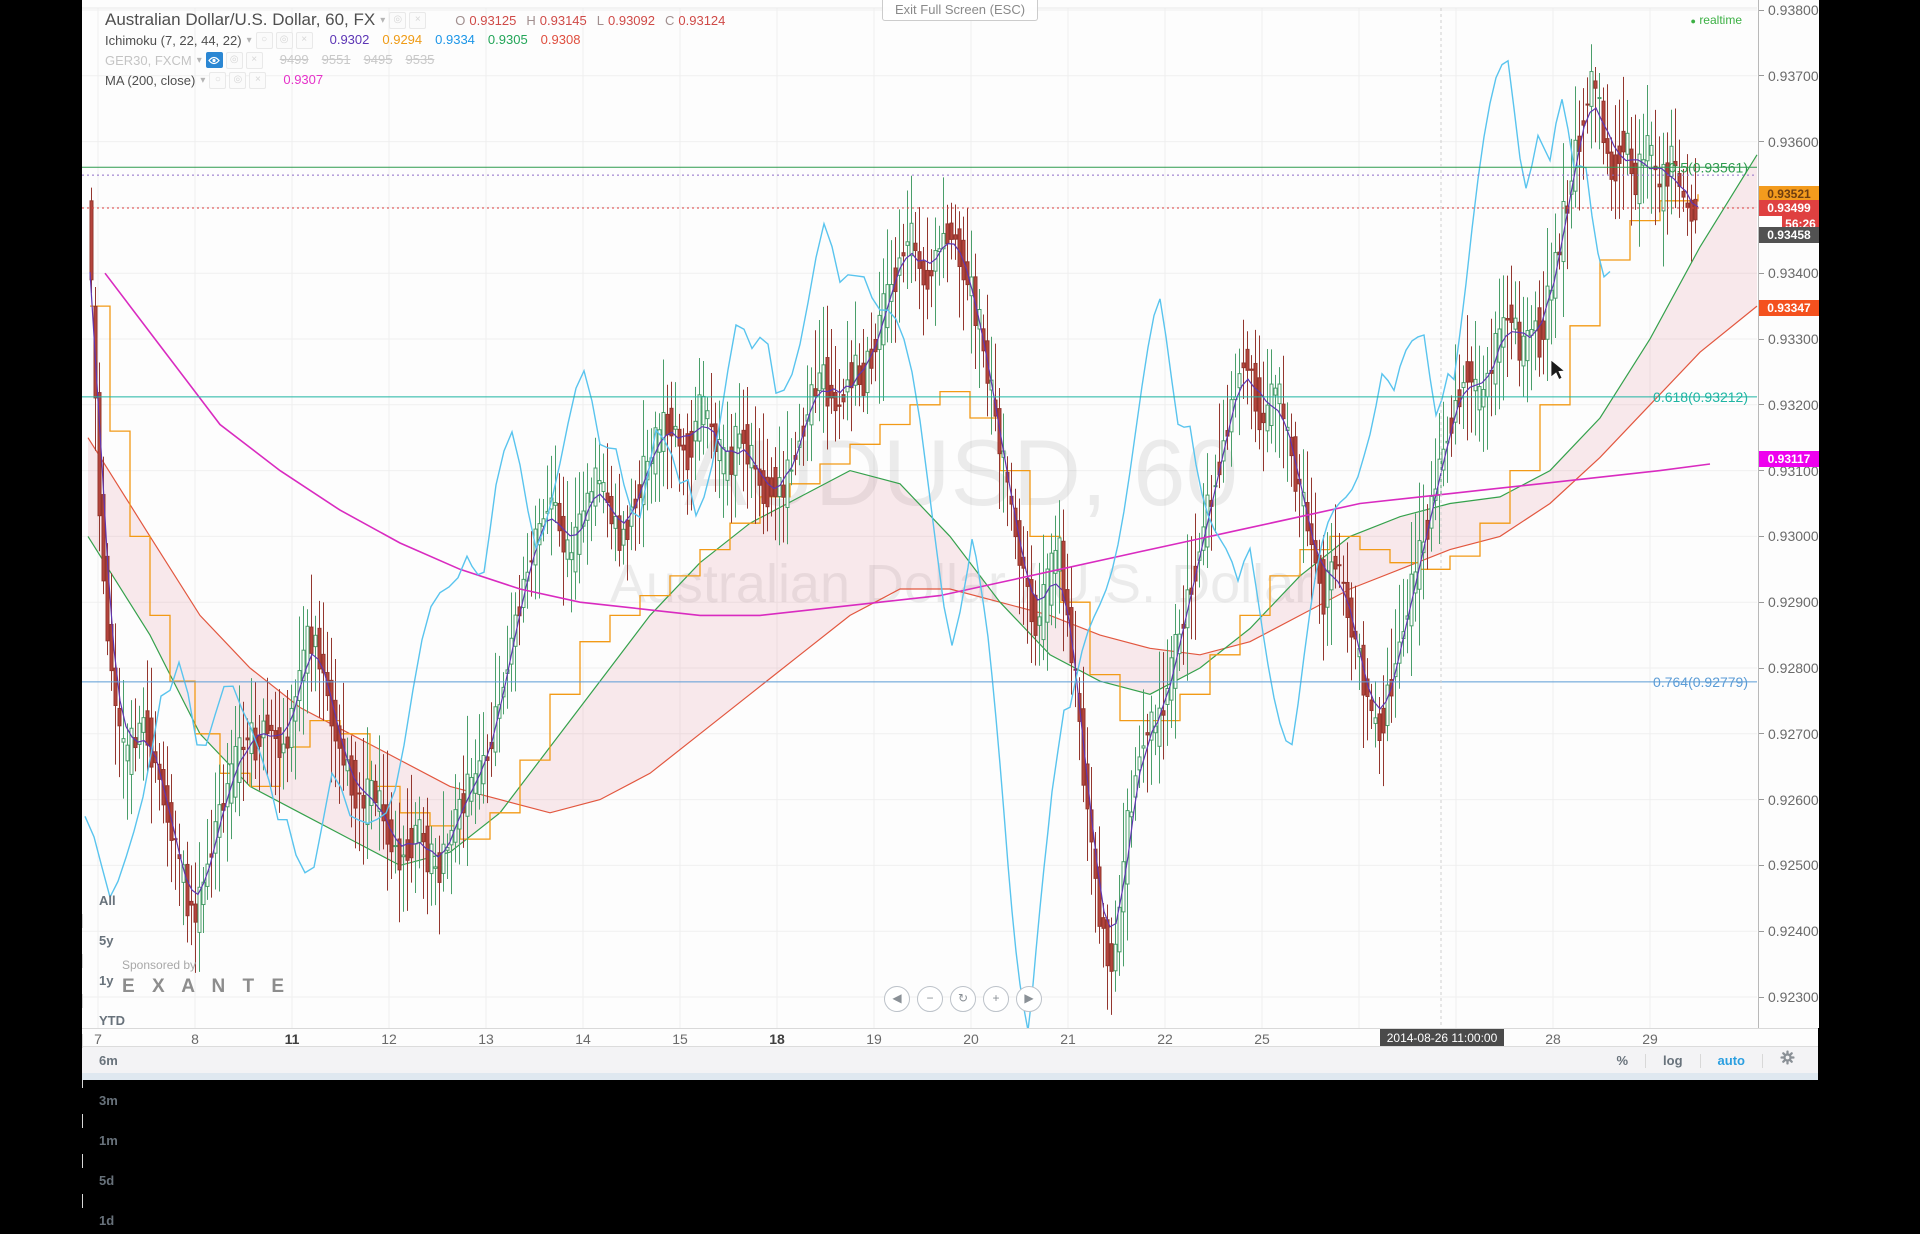  What do you see at coordinates (112, 1020) in the screenshot?
I see `range-button-ytd: YTD` at bounding box center [112, 1020].